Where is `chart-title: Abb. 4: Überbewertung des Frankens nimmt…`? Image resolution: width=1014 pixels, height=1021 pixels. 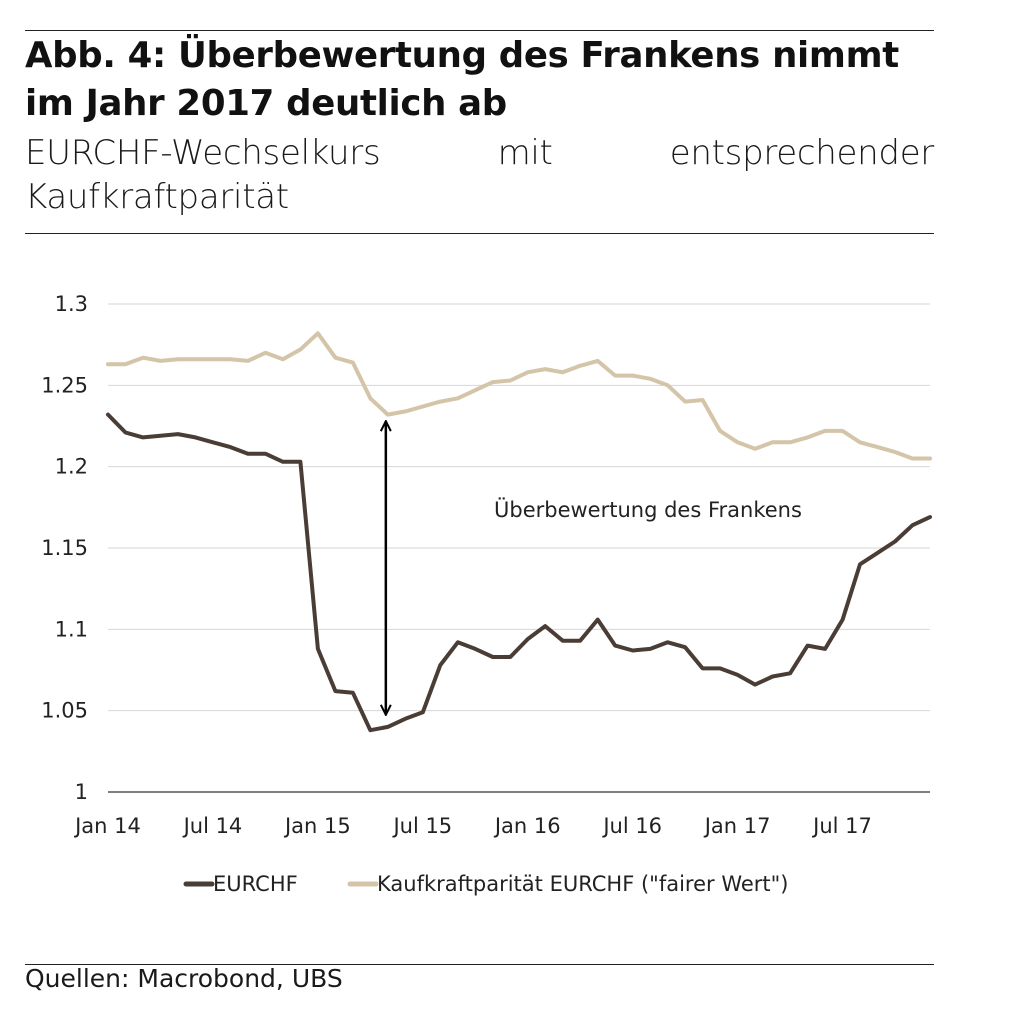 chart-title: Abb. 4: Überbewertung des Frankens nimmt… is located at coordinates (462, 79).